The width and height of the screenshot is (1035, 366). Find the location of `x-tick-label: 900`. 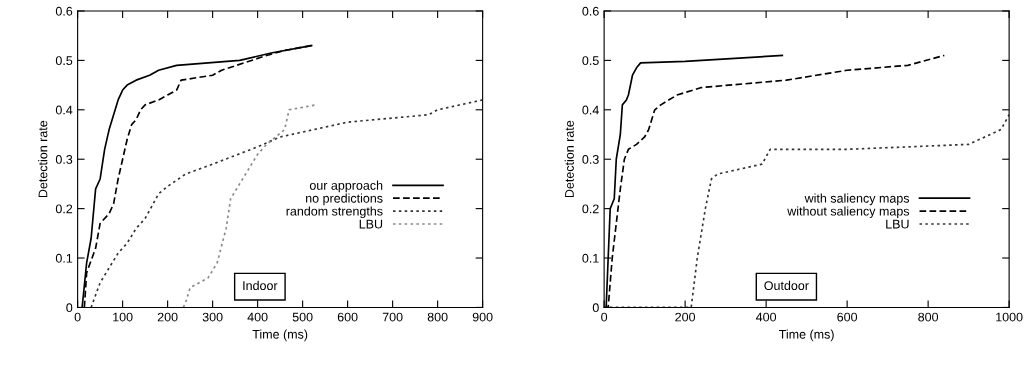

x-tick-label: 900 is located at coordinates (482, 317).